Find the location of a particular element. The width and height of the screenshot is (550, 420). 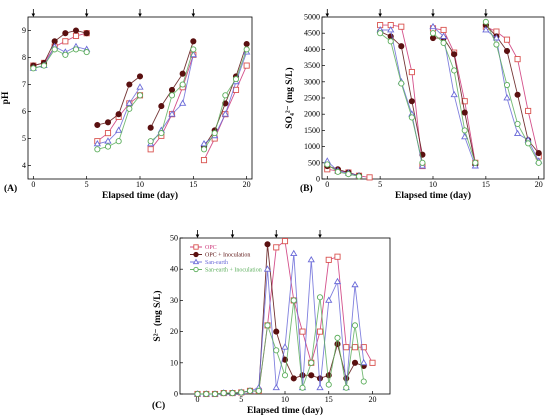

y-tick-label: 1000 is located at coordinates (312, 146).